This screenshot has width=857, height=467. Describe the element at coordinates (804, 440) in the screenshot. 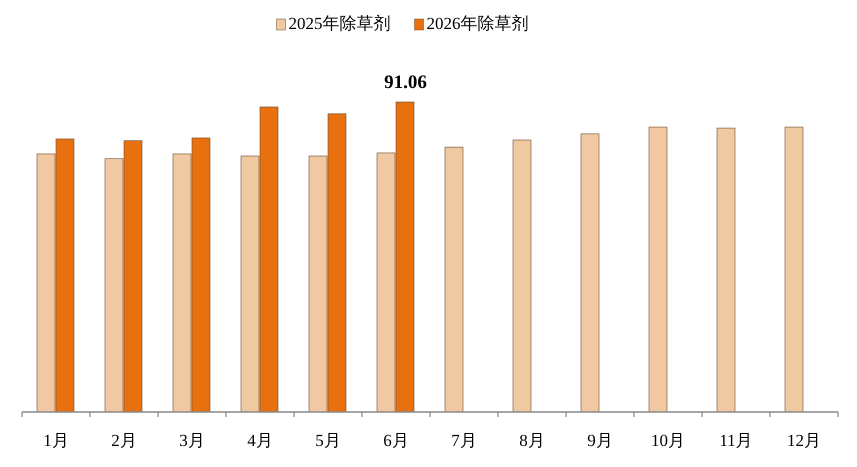

I see `x-tick-label: 12月` at that location.